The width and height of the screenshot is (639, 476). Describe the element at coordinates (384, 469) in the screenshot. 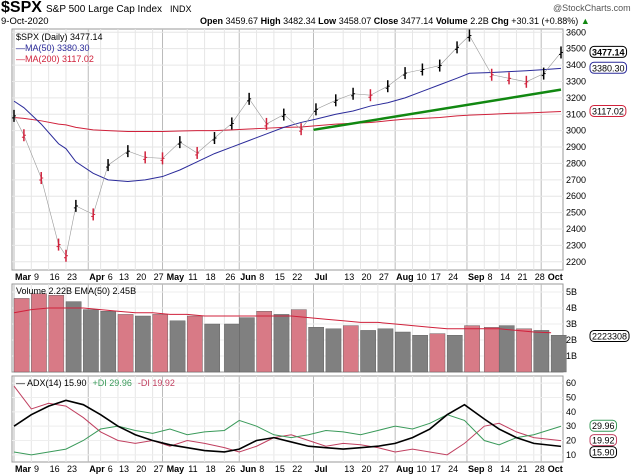

I see `x-tick-label: 27` at that location.